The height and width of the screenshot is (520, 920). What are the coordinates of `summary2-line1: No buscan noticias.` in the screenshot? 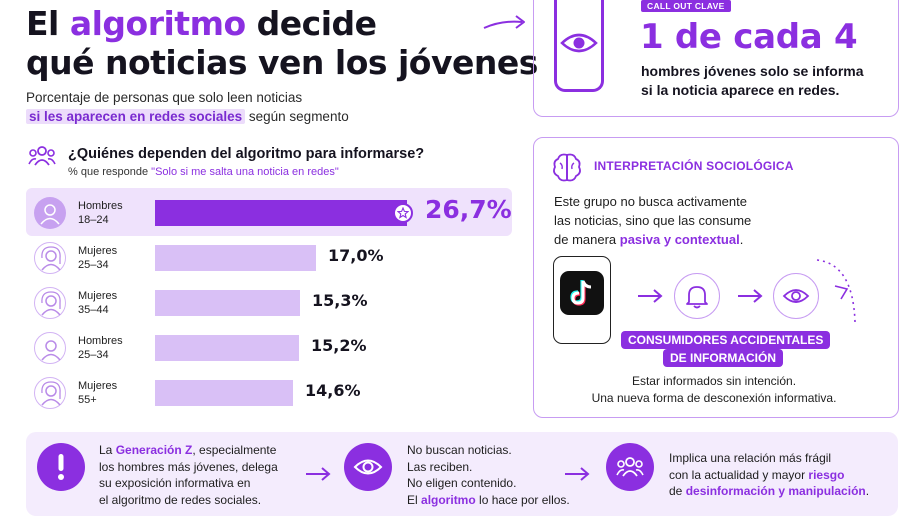 It's located at (459, 450).